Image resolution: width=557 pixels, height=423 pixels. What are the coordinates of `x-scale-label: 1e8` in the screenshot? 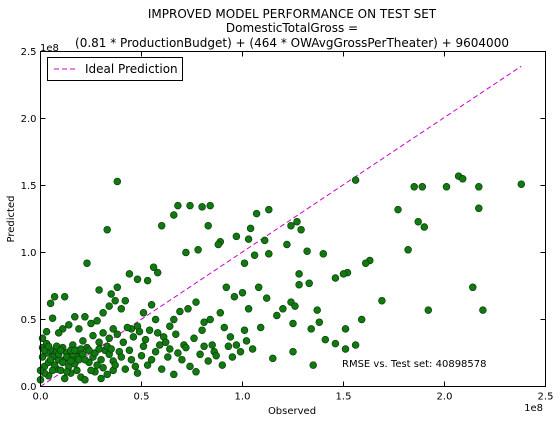 It's located at (533, 408).